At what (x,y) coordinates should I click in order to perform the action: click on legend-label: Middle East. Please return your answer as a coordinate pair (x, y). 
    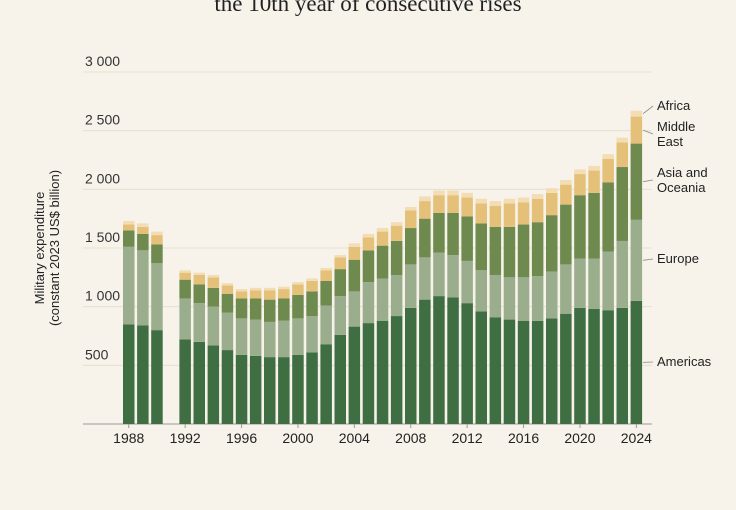
    Looking at the image, I should click on (676, 134).